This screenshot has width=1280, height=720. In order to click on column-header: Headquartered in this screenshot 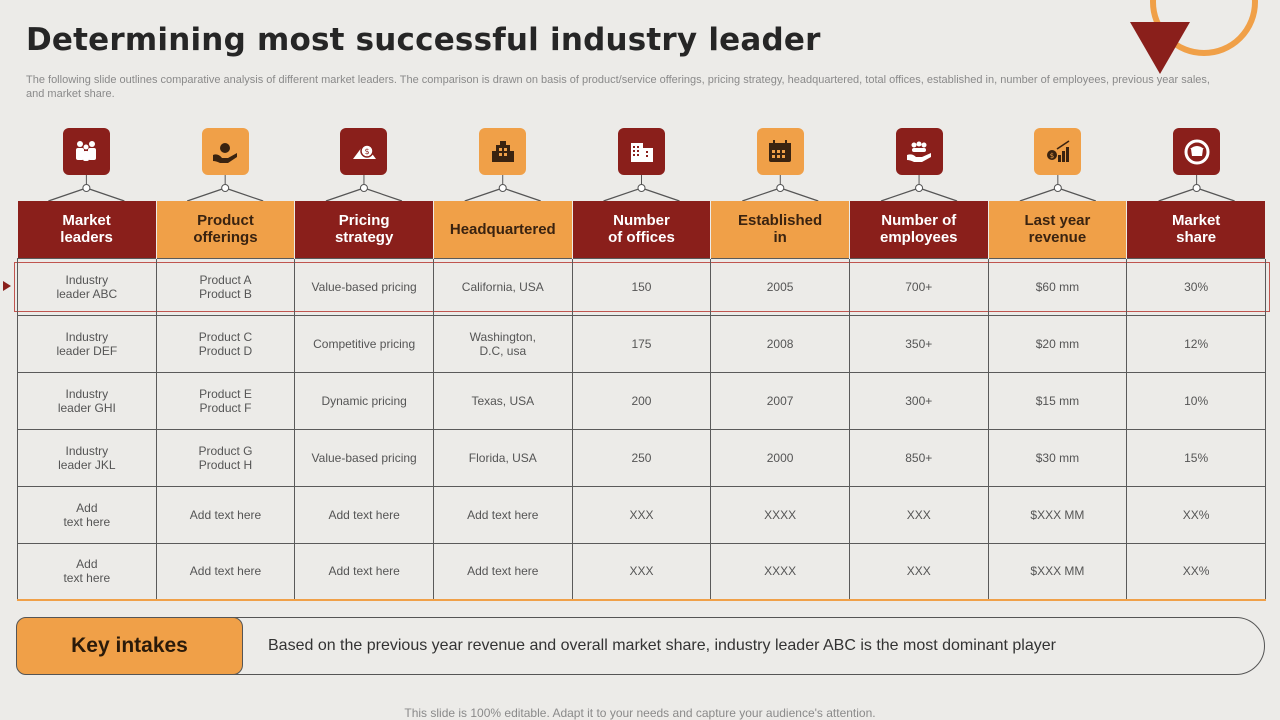, I will do `click(503, 229)`.